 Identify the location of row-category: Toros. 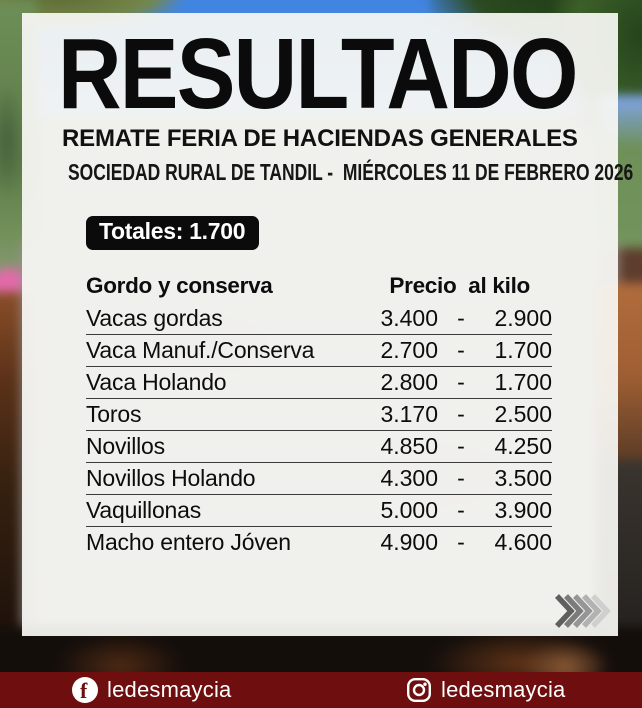
(114, 414).